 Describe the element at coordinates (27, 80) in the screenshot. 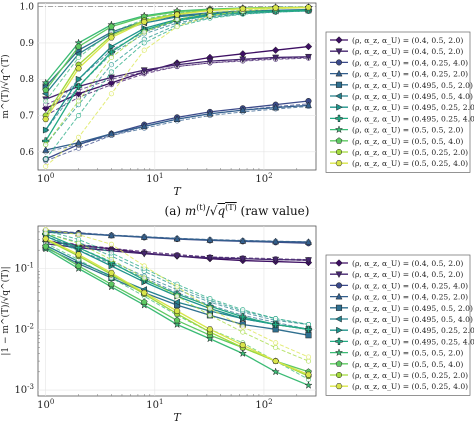

I see `y-tick-label: 0.8` at that location.